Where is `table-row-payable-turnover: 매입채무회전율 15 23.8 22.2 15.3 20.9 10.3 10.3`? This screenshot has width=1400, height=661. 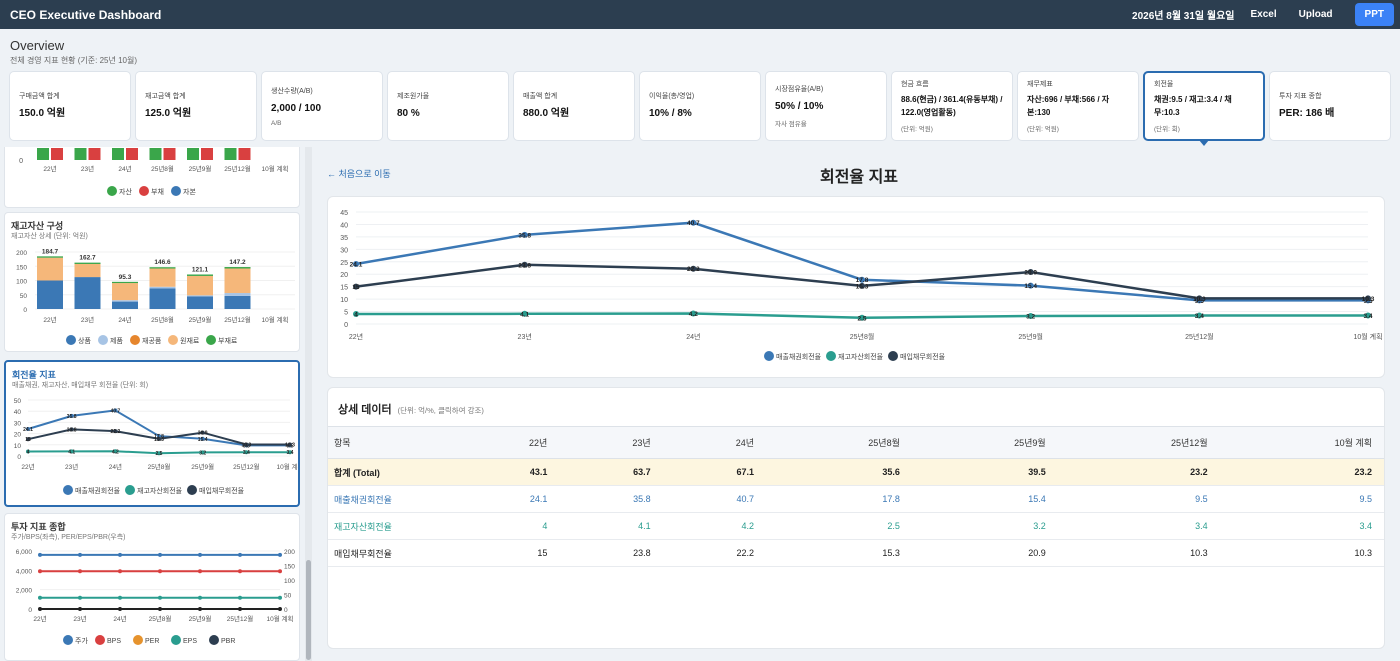
table-row-payable-turnover: 매입채무회전율 15 23.8 22.2 15.3 20.9 10.3 10.3 is located at coordinates (856, 553).